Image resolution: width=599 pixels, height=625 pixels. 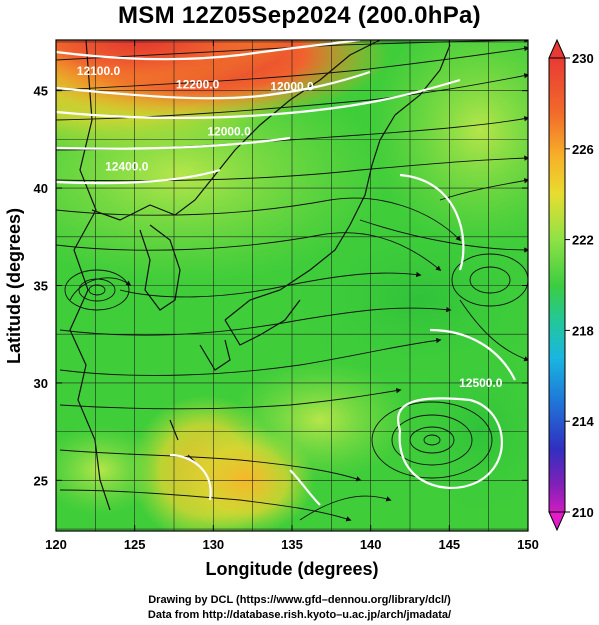 I want to click on x-axis-label: Longitude (degrees), so click(x=291, y=569).